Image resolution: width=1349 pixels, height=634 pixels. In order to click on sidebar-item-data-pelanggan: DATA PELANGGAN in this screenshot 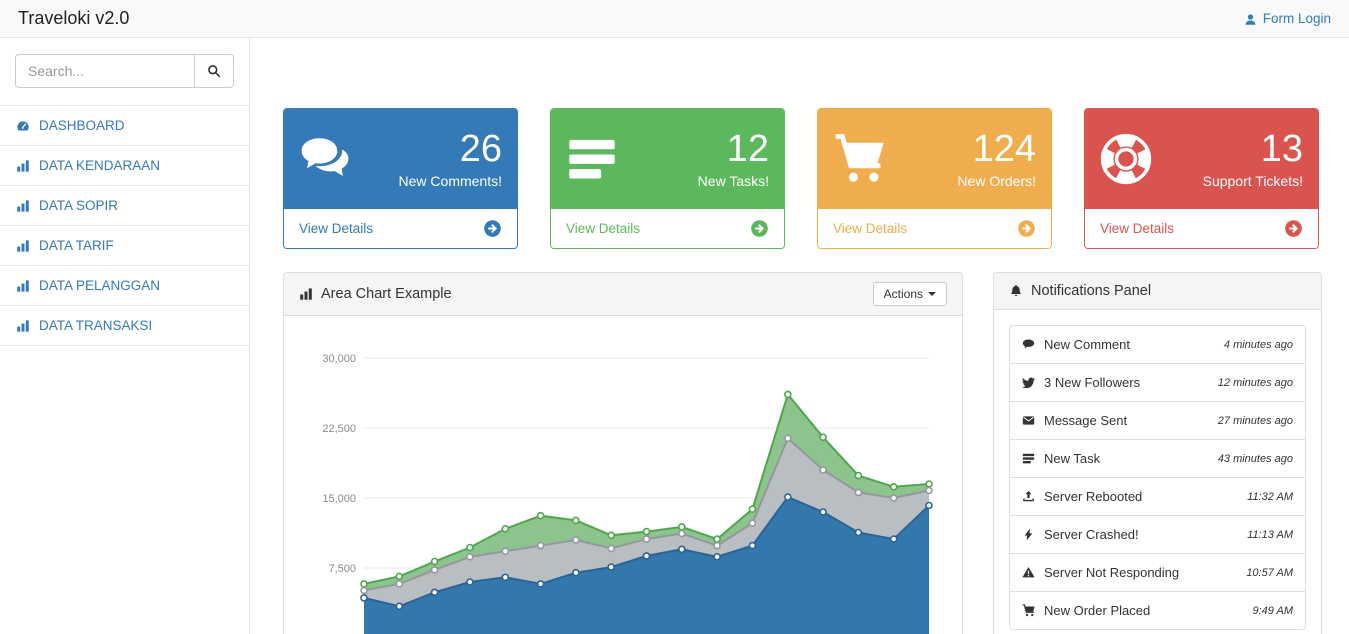, I will do `click(124, 286)`.